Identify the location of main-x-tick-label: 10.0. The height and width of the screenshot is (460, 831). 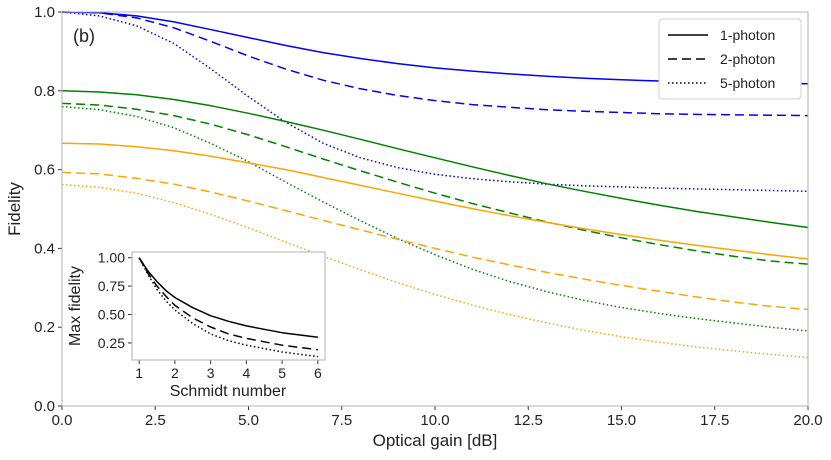
(434, 420).